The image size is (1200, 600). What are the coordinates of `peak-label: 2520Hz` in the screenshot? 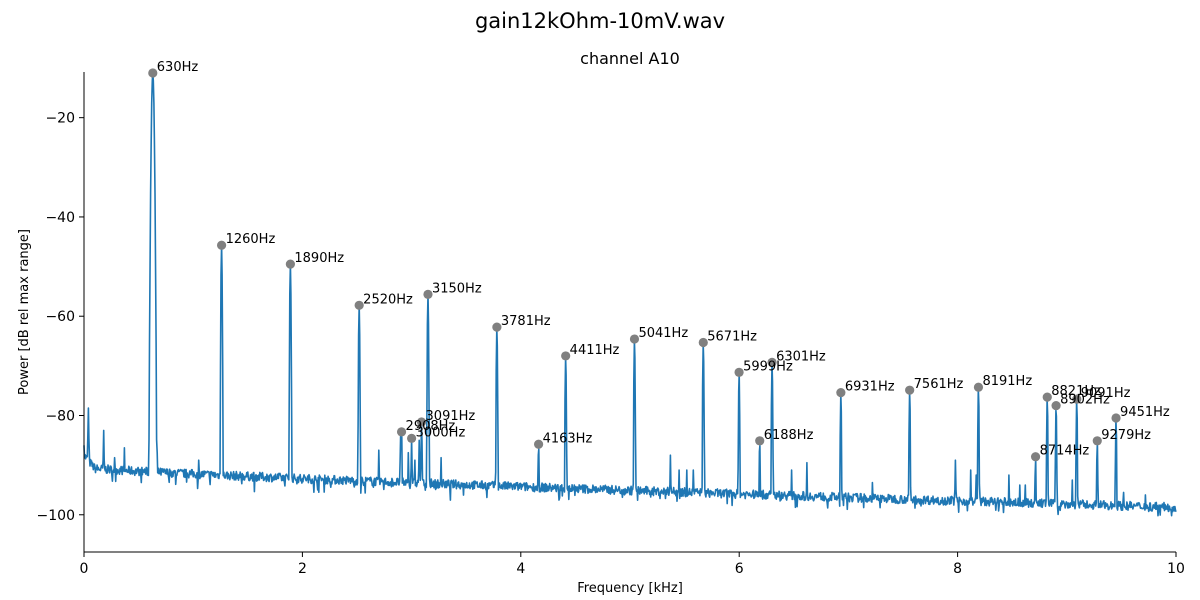 It's located at (388, 299).